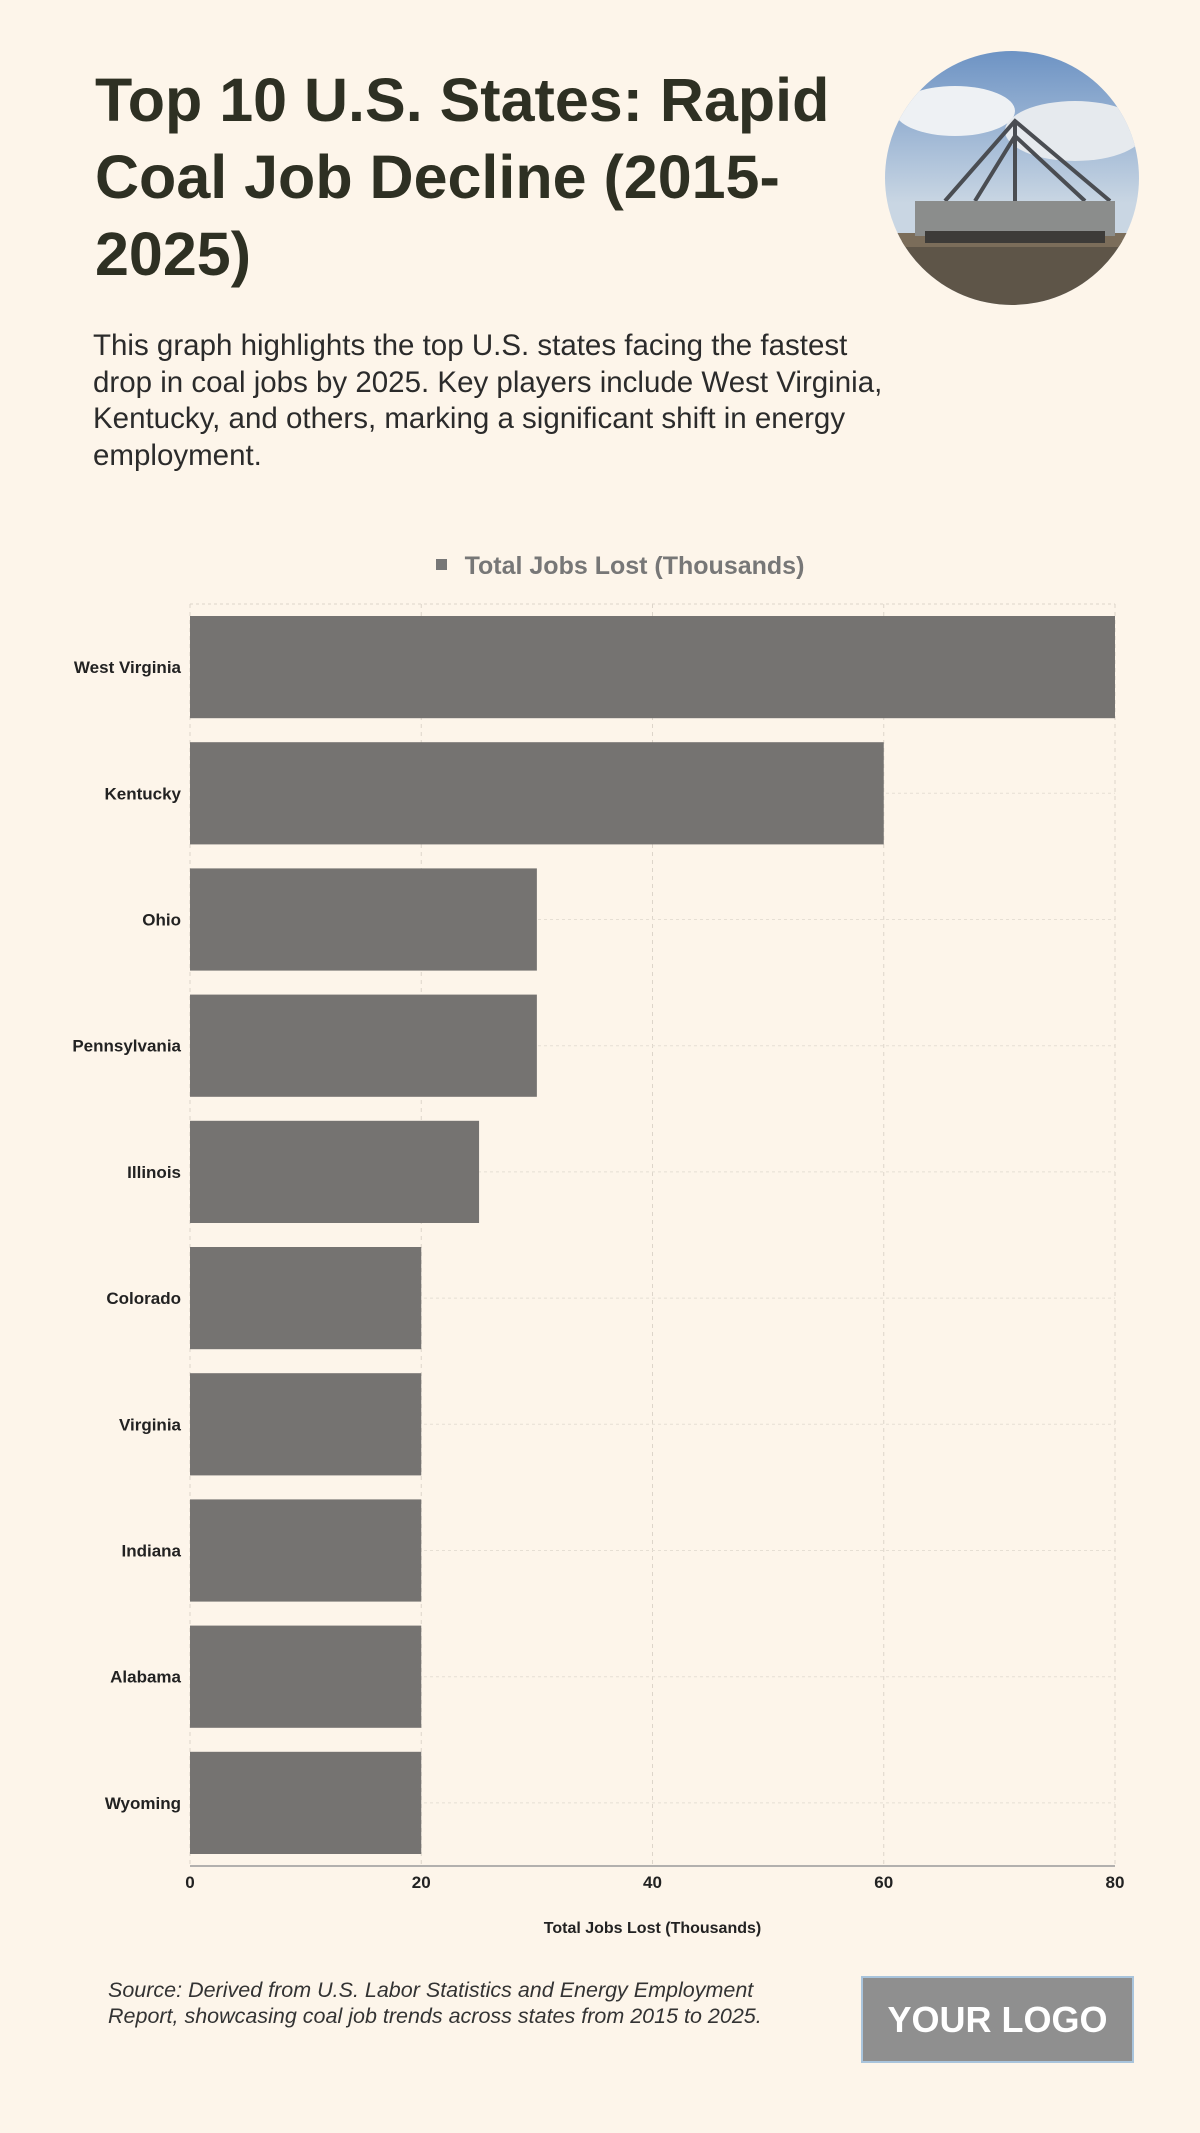  Describe the element at coordinates (161, 920) in the screenshot. I see `category-label: Ohio` at that location.